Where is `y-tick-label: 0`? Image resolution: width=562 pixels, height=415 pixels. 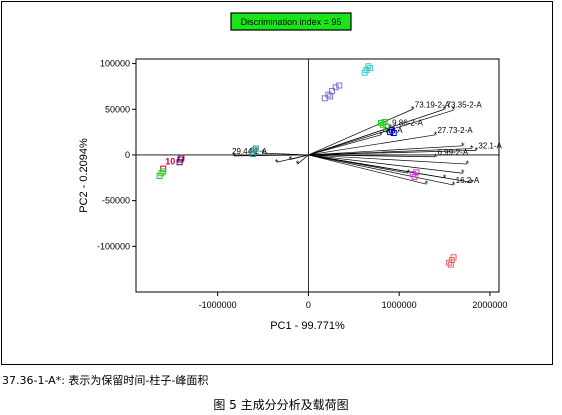
y-tick-label: 0 is located at coordinates (127, 155).